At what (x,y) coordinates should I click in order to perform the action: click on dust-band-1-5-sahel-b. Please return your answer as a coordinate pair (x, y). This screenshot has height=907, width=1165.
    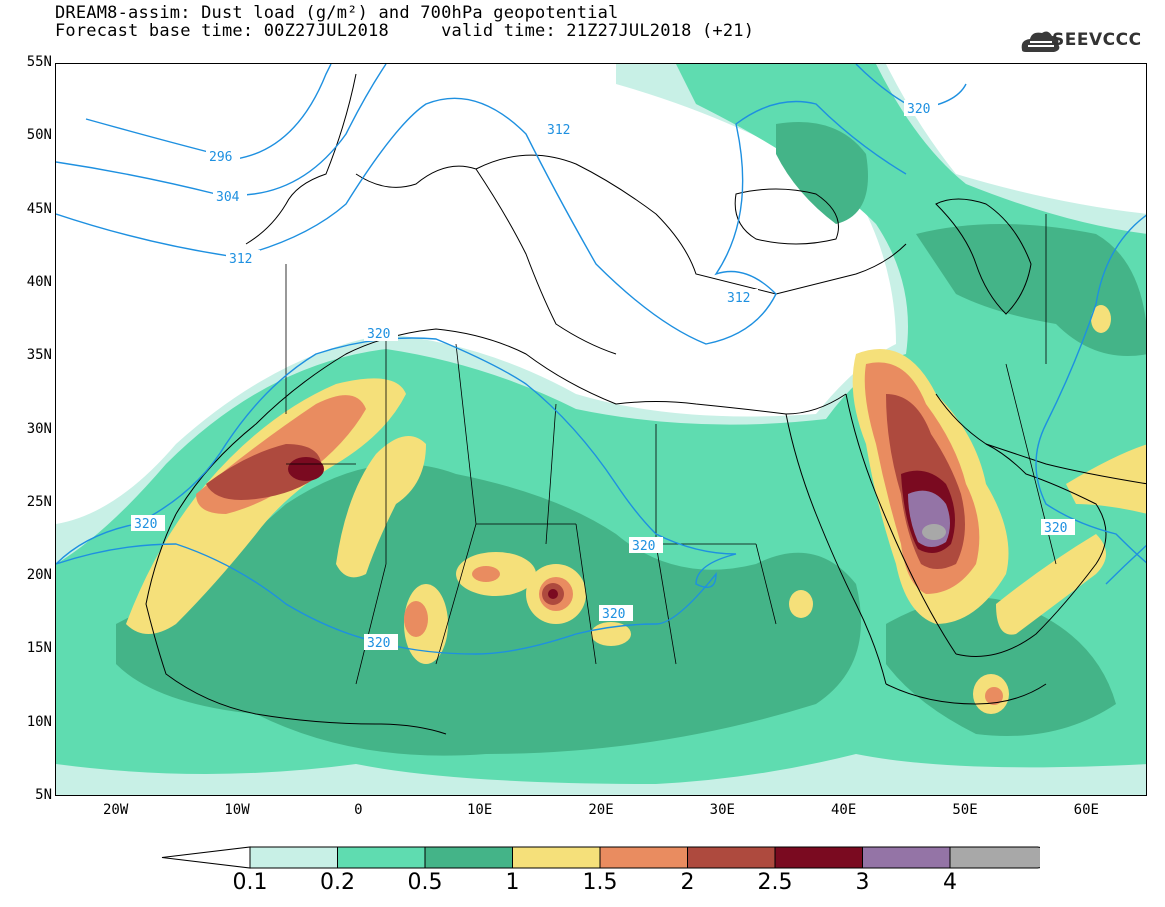
    Looking at the image, I should click on (486, 574).